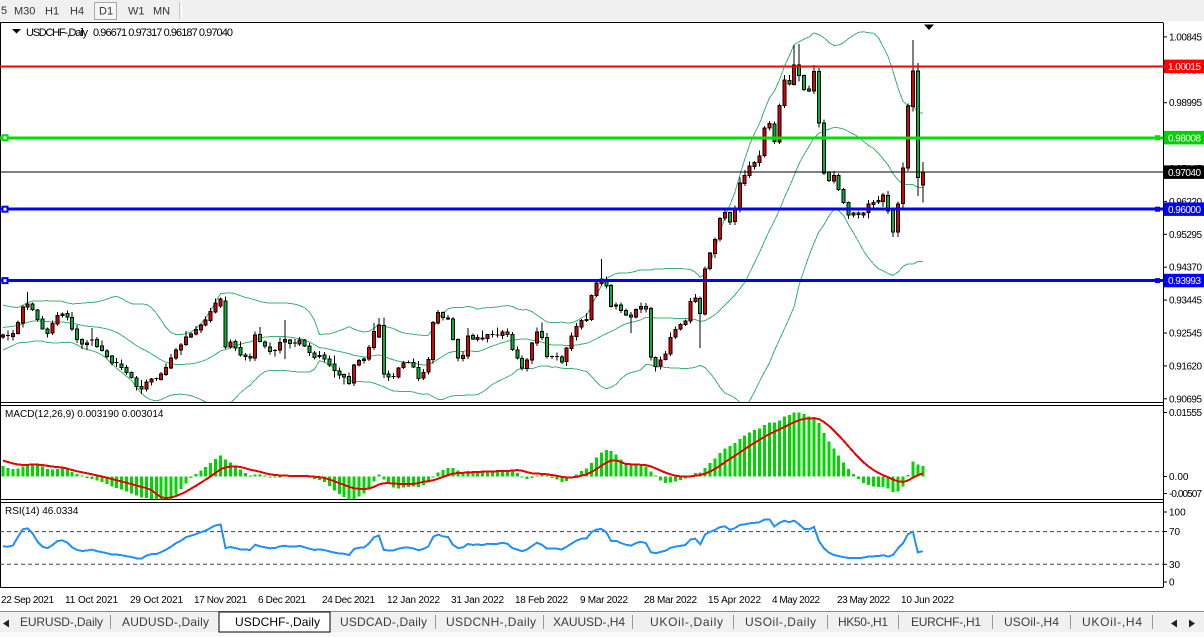  What do you see at coordinates (165, 622) in the screenshot?
I see `svg-text: AUDUSD-,Daily` at bounding box center [165, 622].